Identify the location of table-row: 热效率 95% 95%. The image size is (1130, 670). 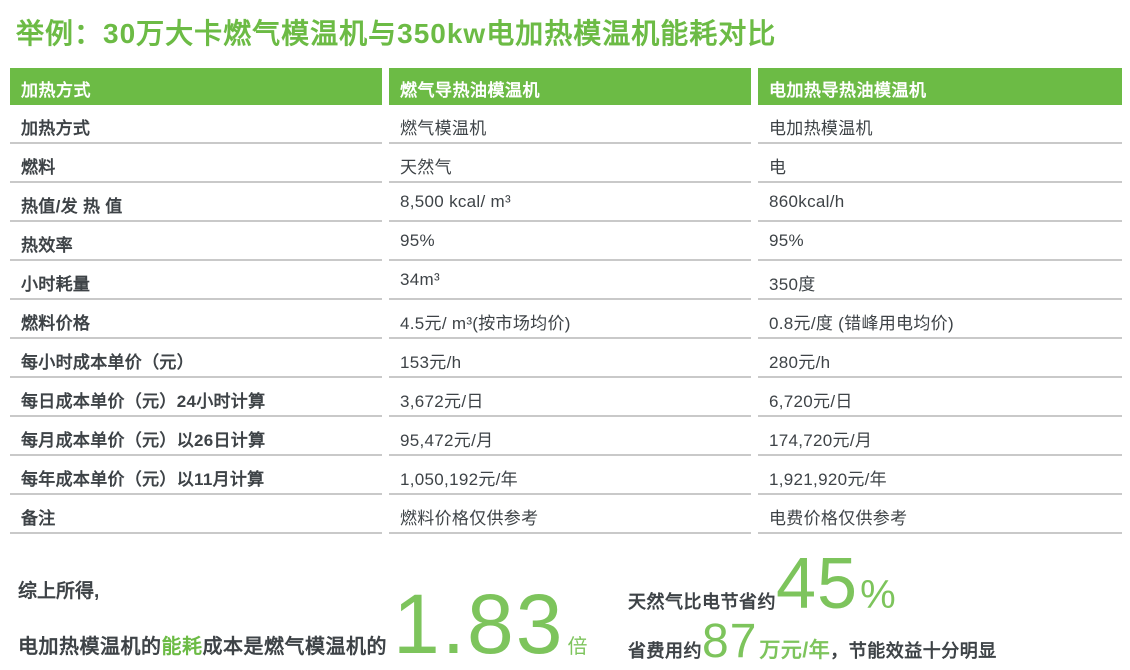
(566, 241).